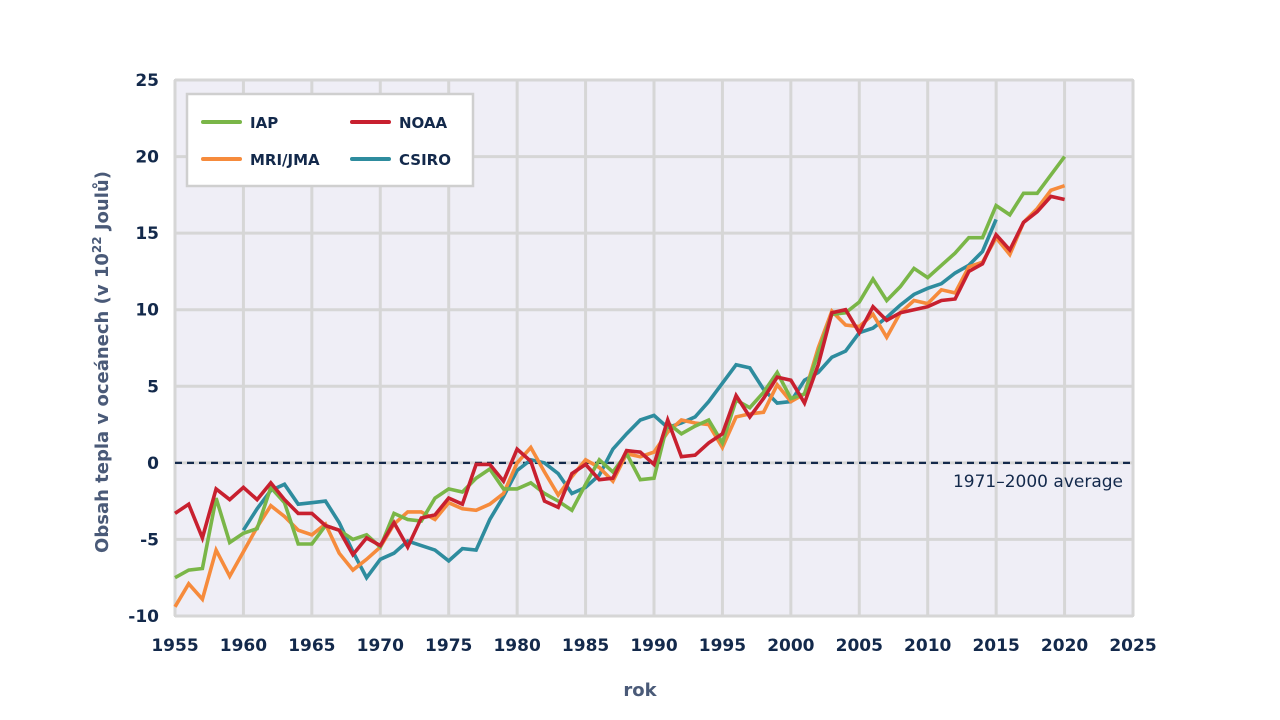 This screenshot has height=720, width=1280. I want to click on x-tick-label: 1975, so click(448, 646).